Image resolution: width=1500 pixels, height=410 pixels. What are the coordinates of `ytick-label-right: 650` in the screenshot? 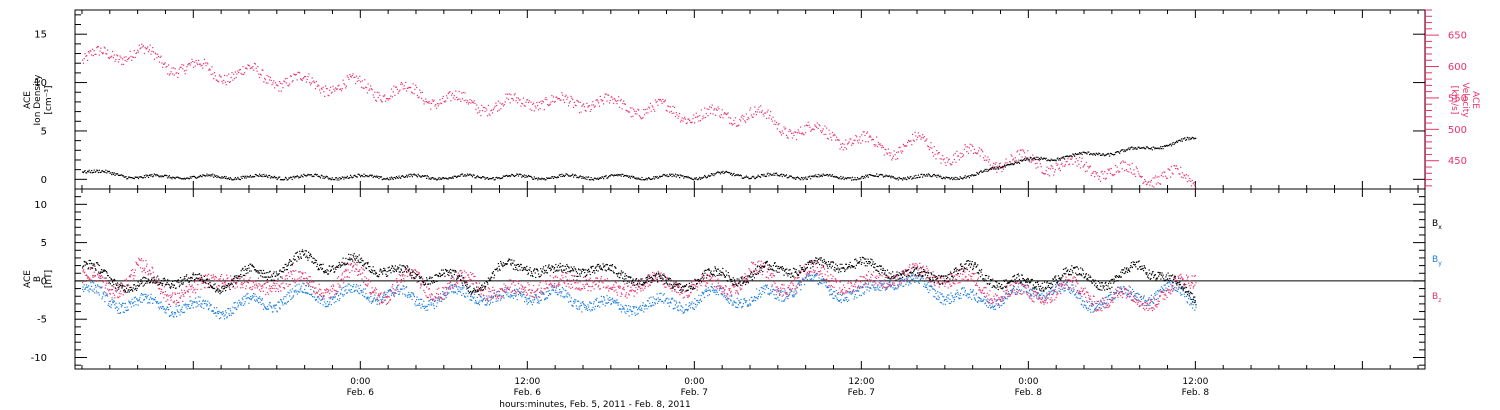 It's located at (1457, 36).